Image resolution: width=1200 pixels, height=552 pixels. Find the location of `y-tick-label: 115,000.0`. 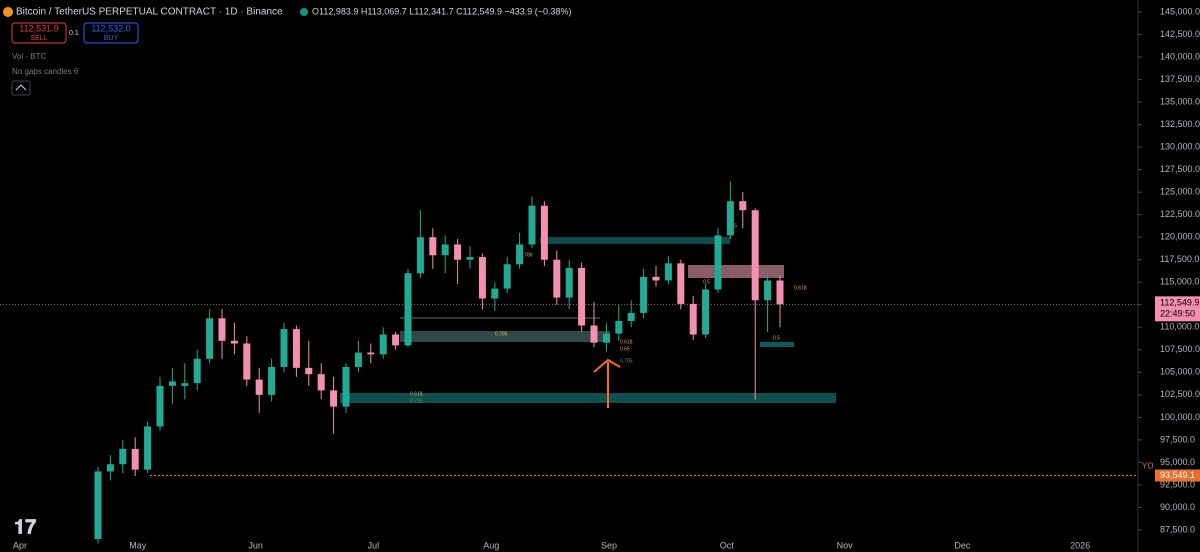

y-tick-label: 115,000.0 is located at coordinates (1179, 282).